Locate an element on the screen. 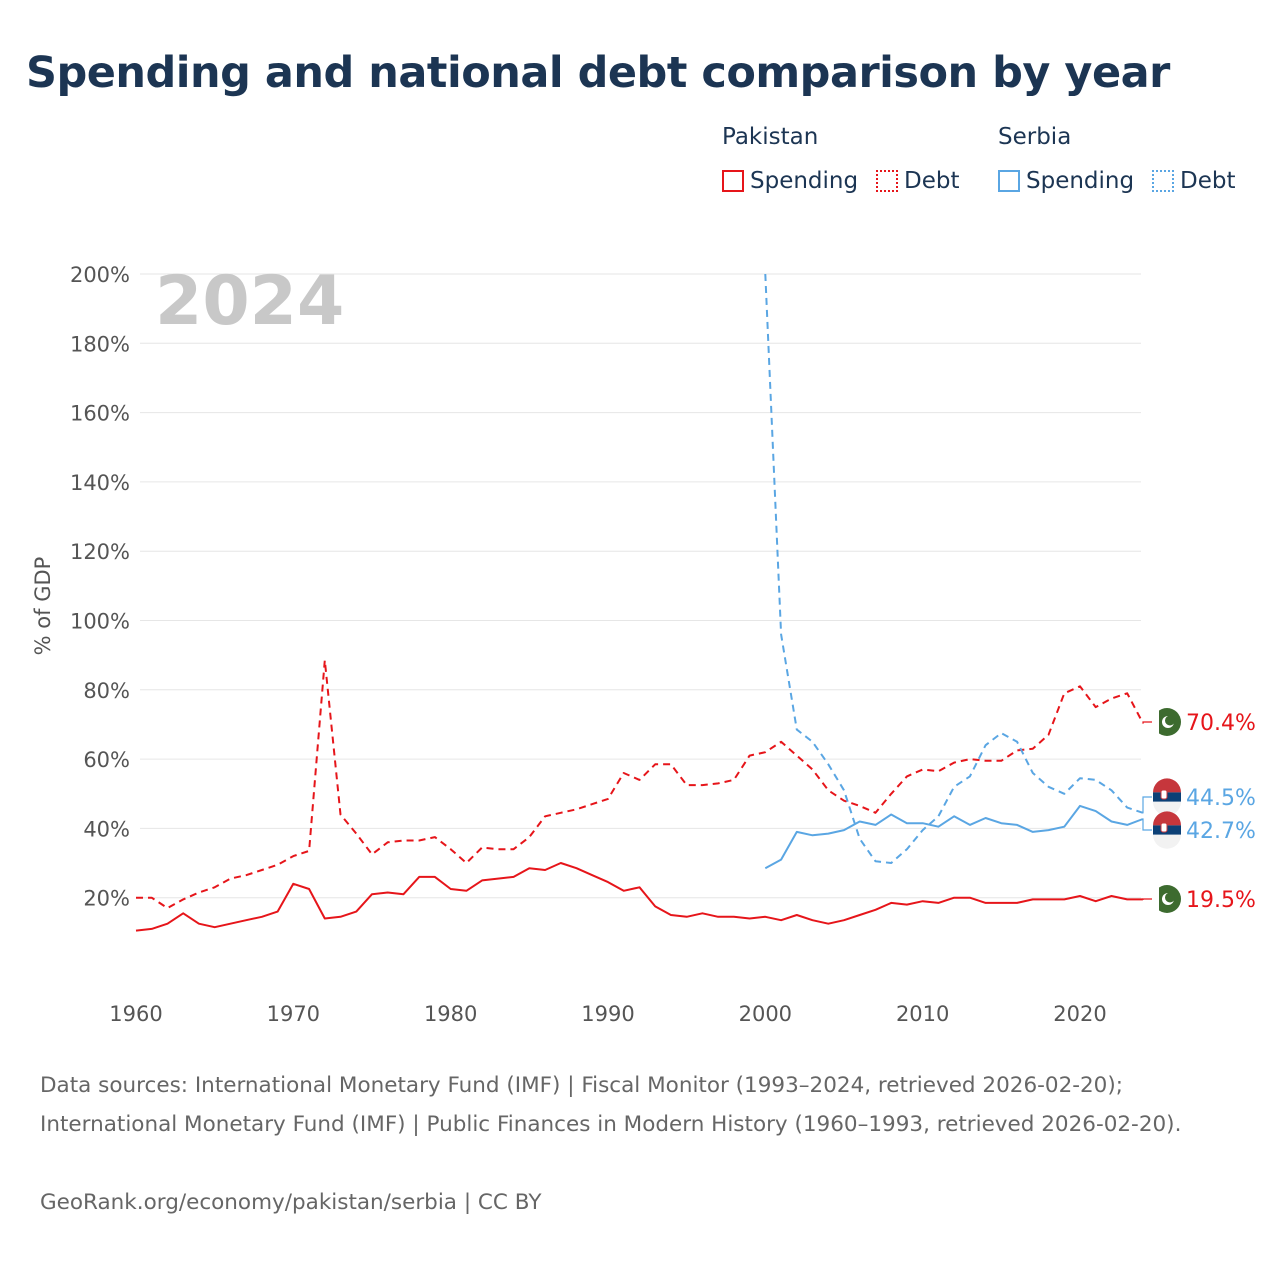  y-tick-label: 20% is located at coordinates (106, 899).